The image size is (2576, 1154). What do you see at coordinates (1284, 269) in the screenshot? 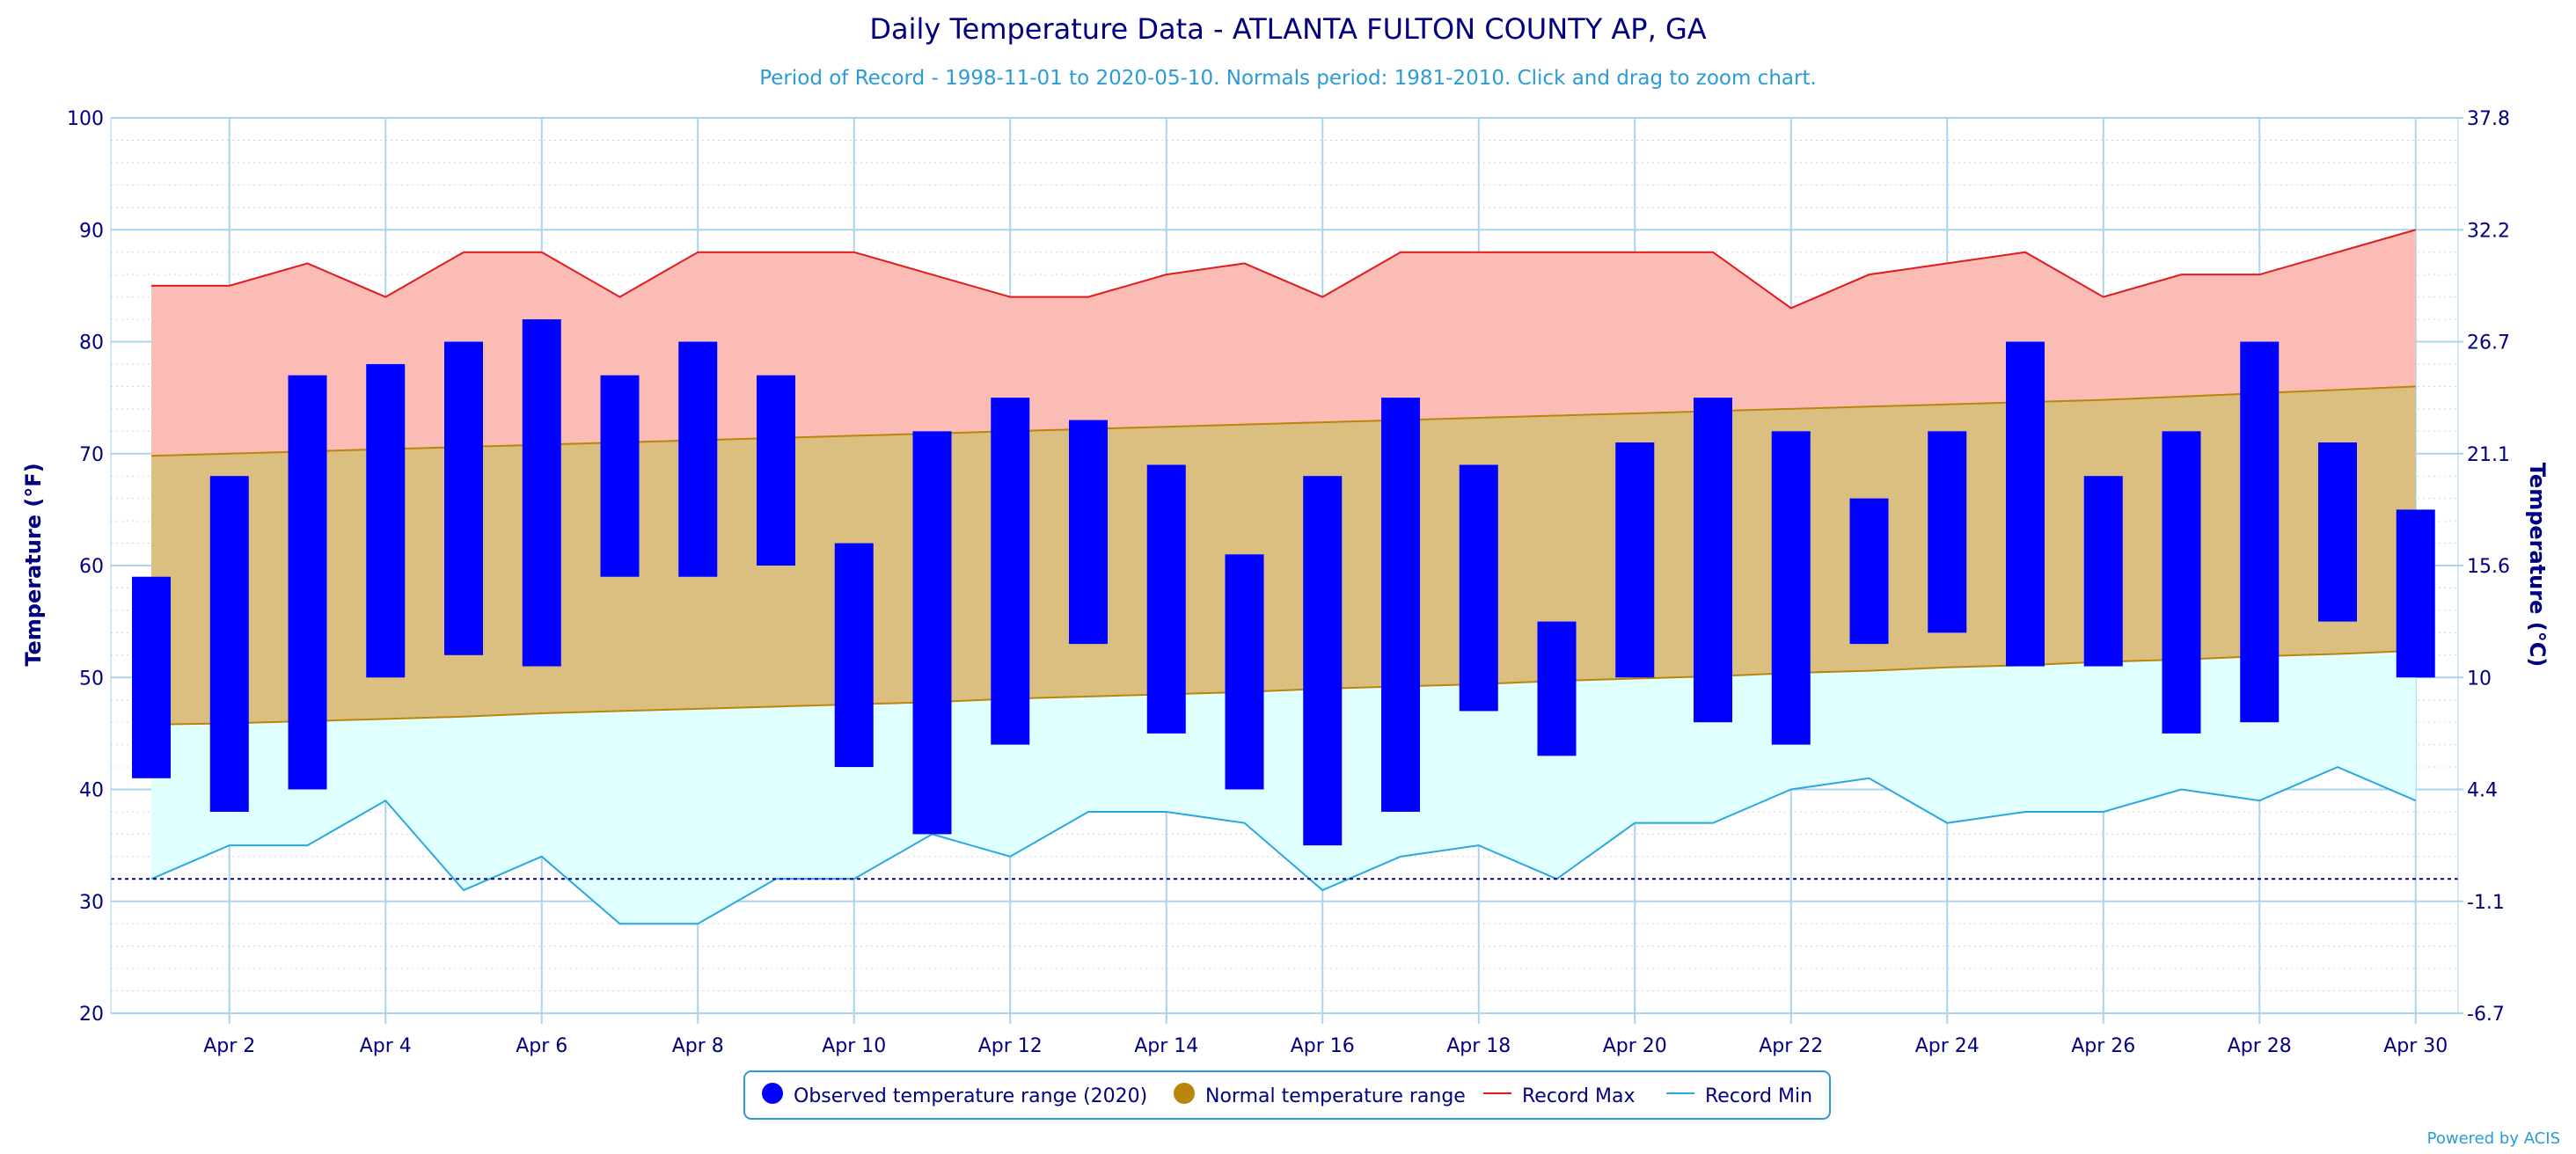
I see `record-max-line` at bounding box center [1284, 269].